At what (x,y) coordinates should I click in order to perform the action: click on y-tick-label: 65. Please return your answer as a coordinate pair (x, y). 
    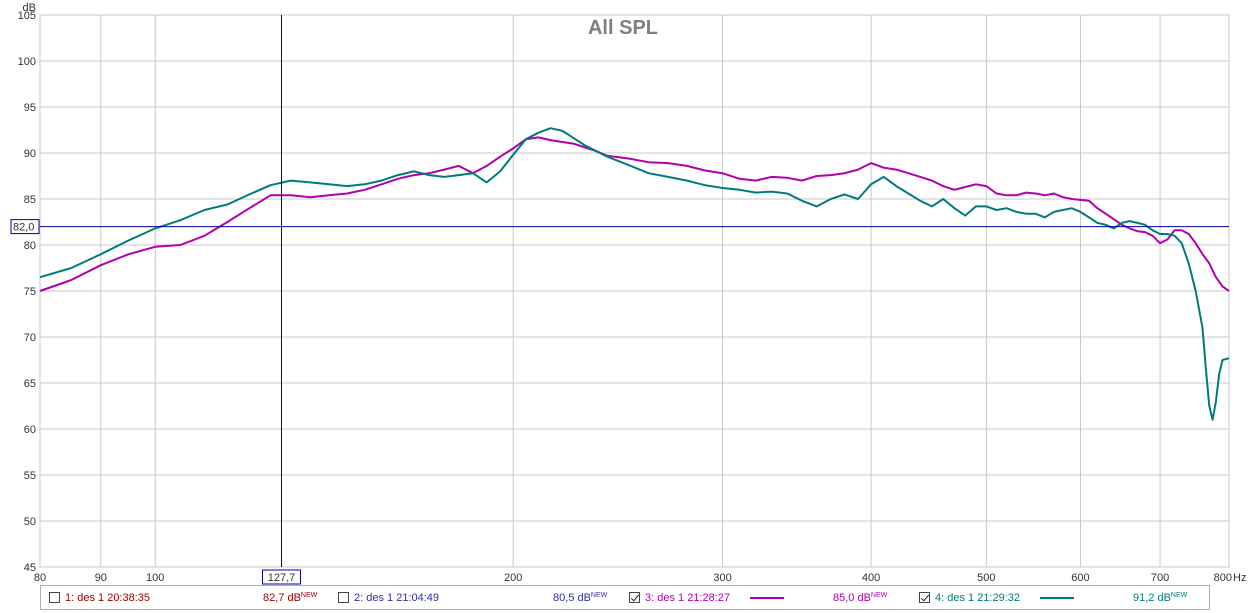
    Looking at the image, I should click on (30, 384).